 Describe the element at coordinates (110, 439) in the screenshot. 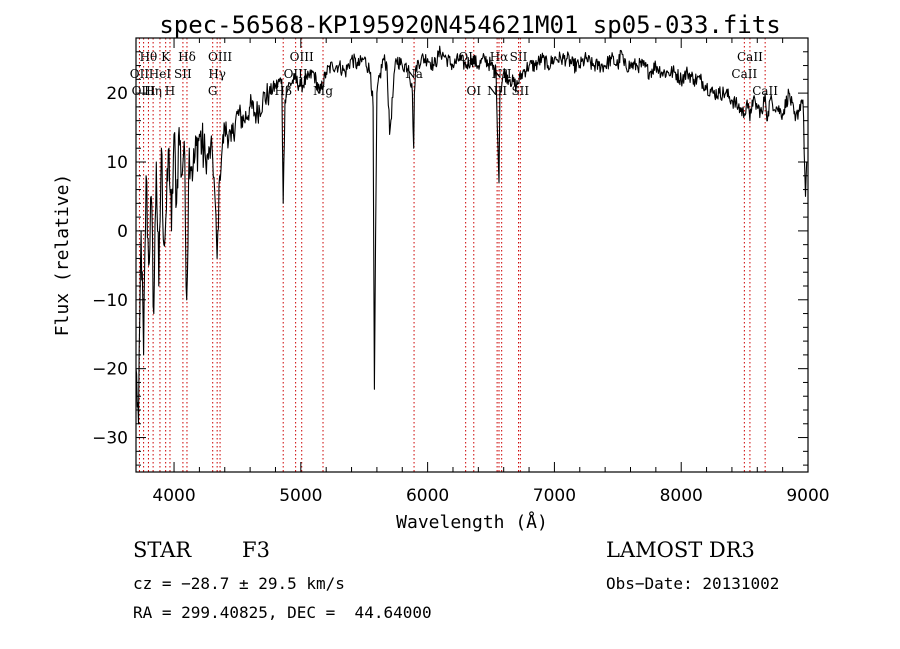

I see `y-tick-label: −30` at that location.